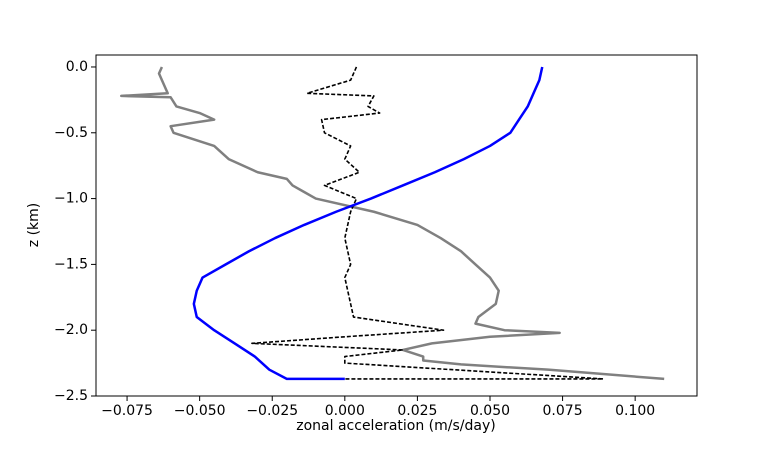 The width and height of the screenshot is (775, 452). Describe the element at coordinates (490, 411) in the screenshot. I see `x-tick-label: 0.050` at that location.